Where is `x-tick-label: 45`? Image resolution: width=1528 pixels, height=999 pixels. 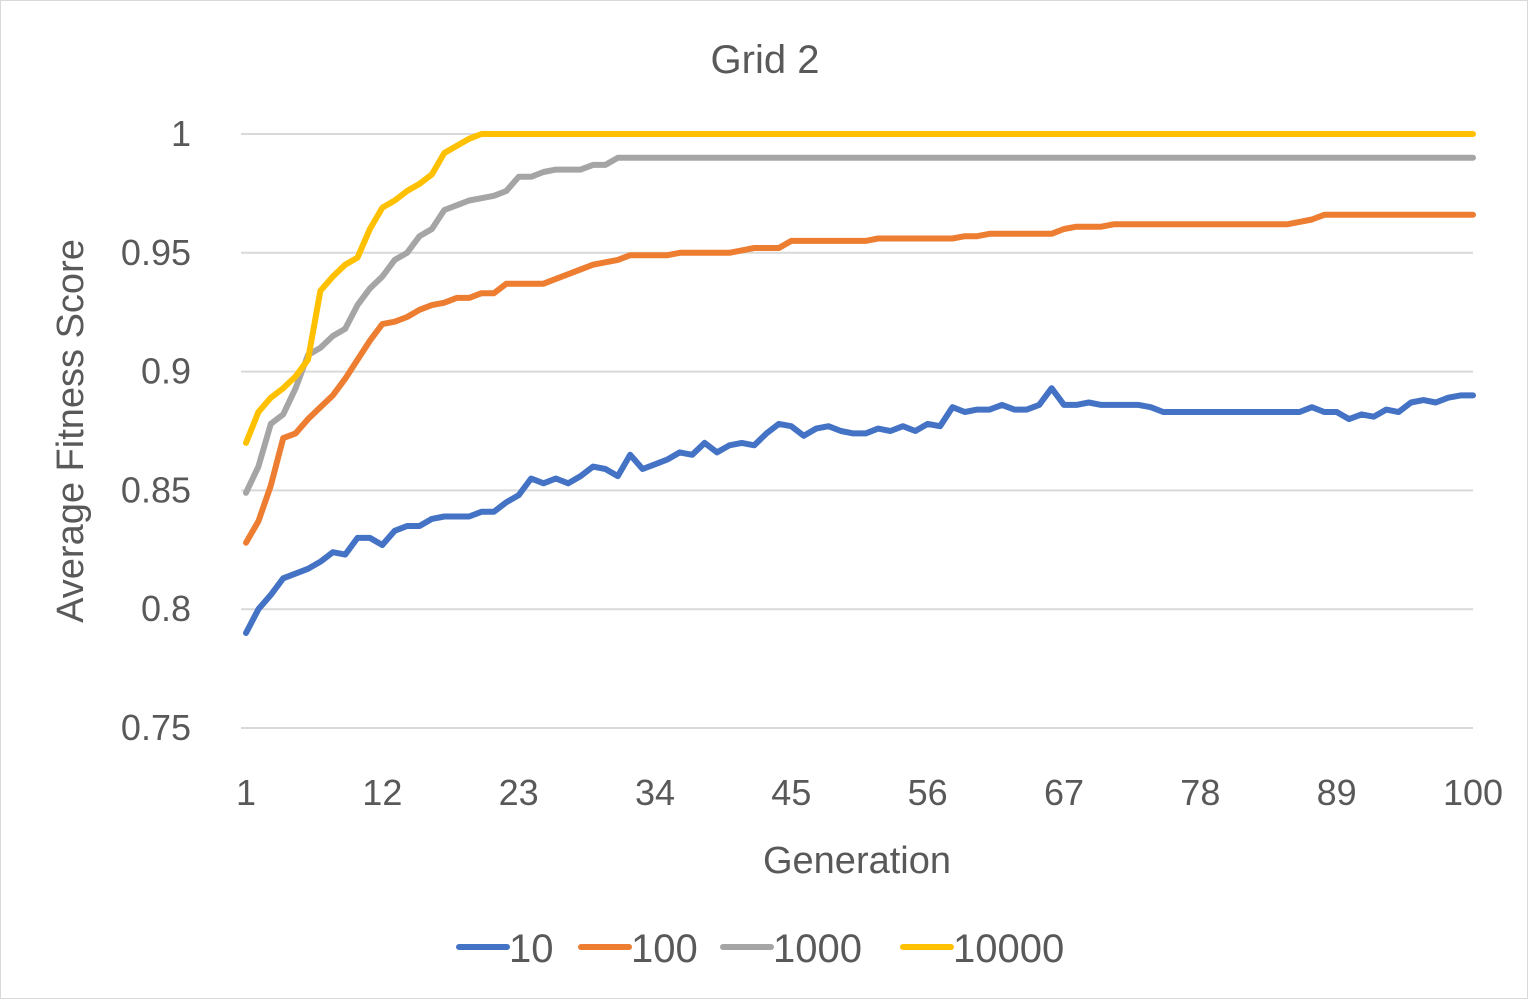 x-tick-label: 45 is located at coordinates (791, 792).